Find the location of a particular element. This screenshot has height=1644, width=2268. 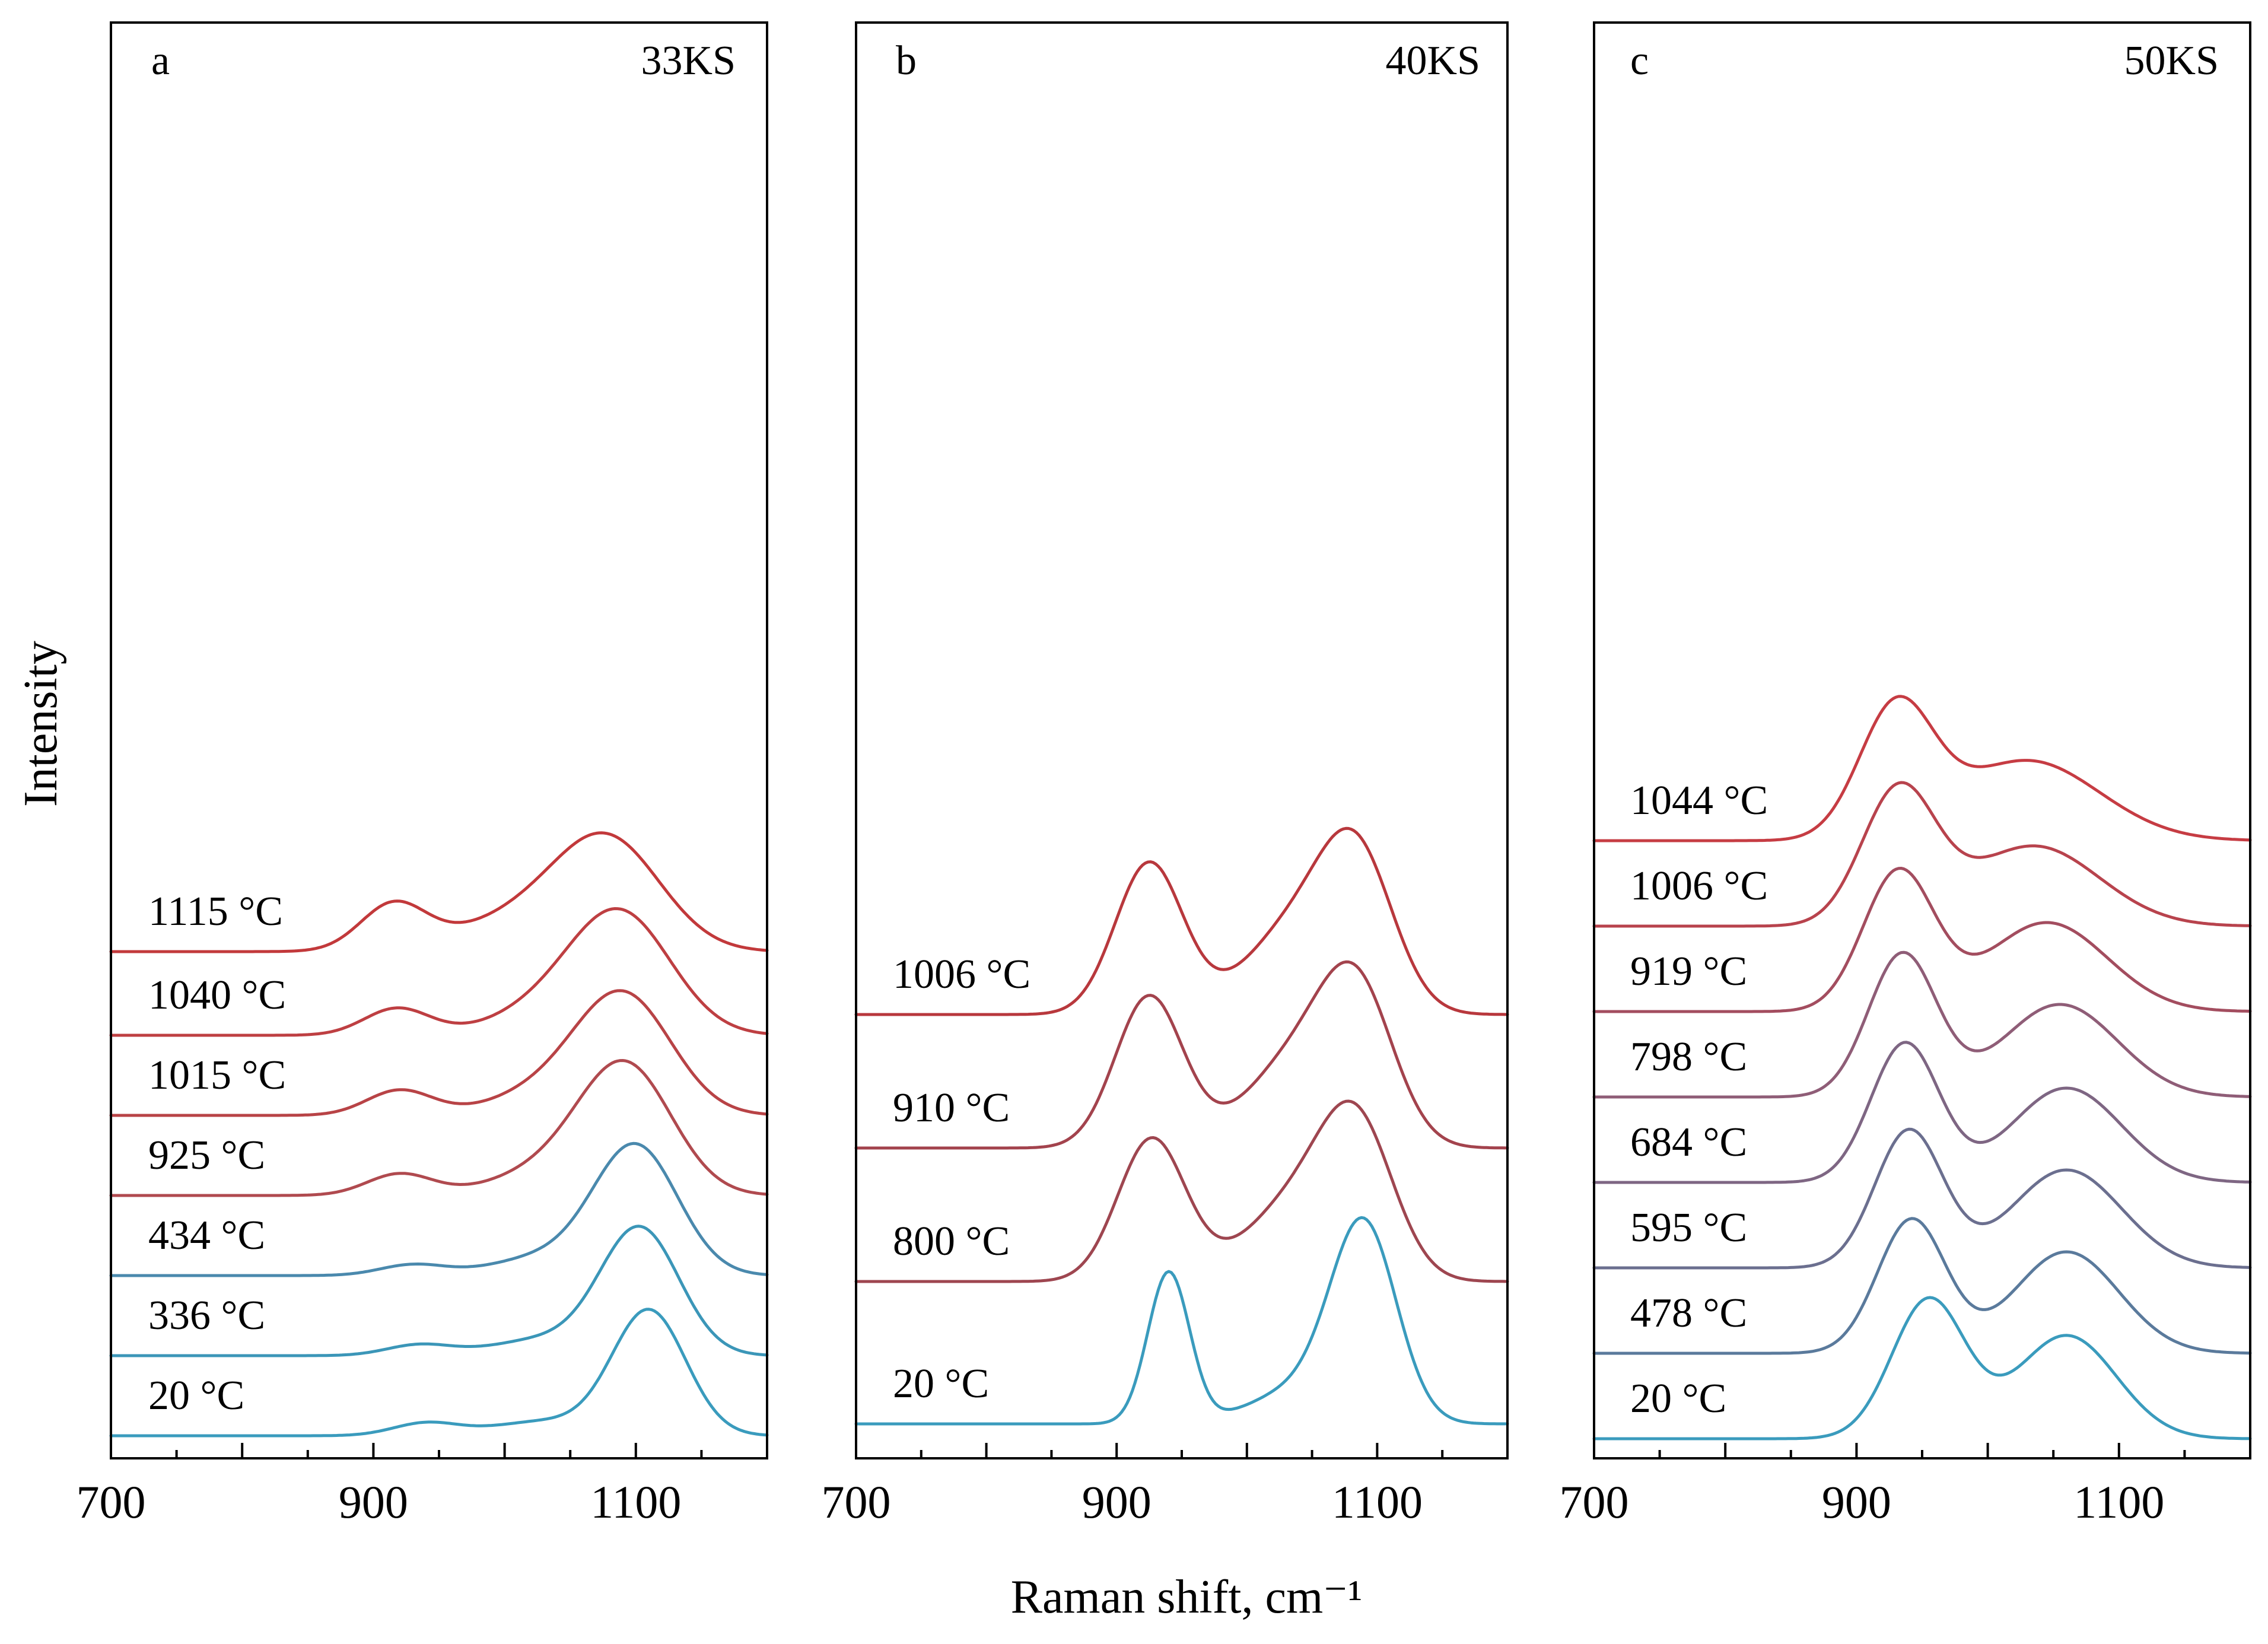

panel-c-series-label-2: 595 °C is located at coordinates (1688, 1228).